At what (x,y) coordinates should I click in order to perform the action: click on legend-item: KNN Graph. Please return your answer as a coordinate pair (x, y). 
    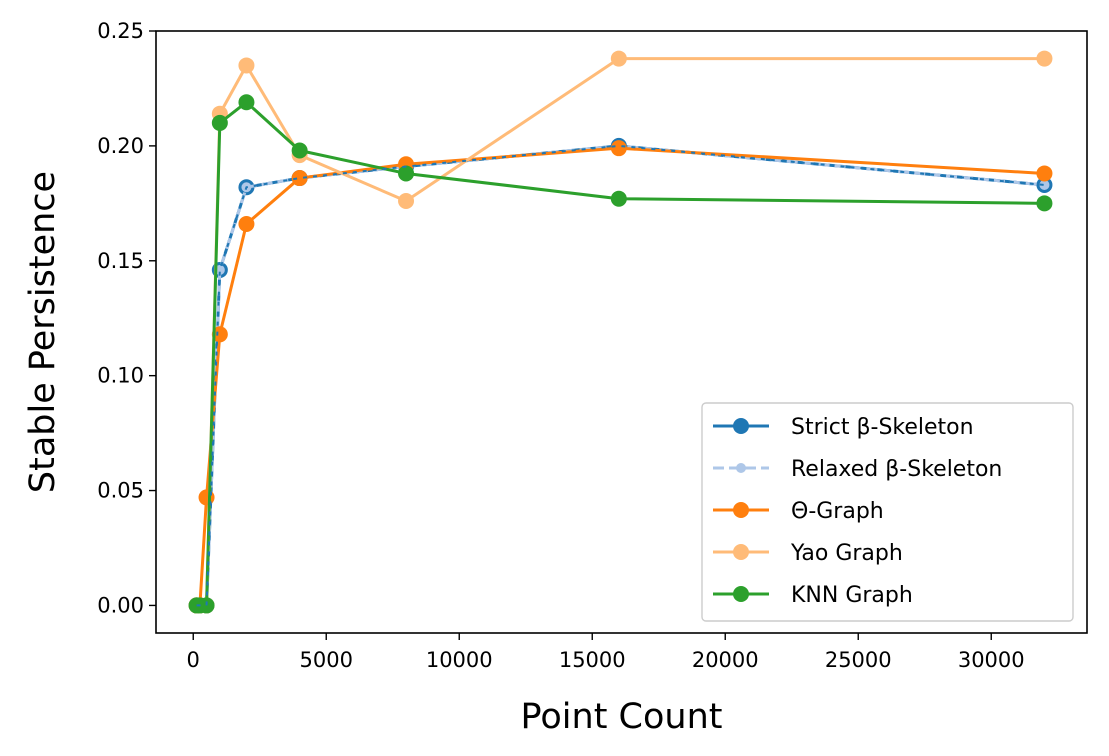
    Looking at the image, I should click on (813, 595).